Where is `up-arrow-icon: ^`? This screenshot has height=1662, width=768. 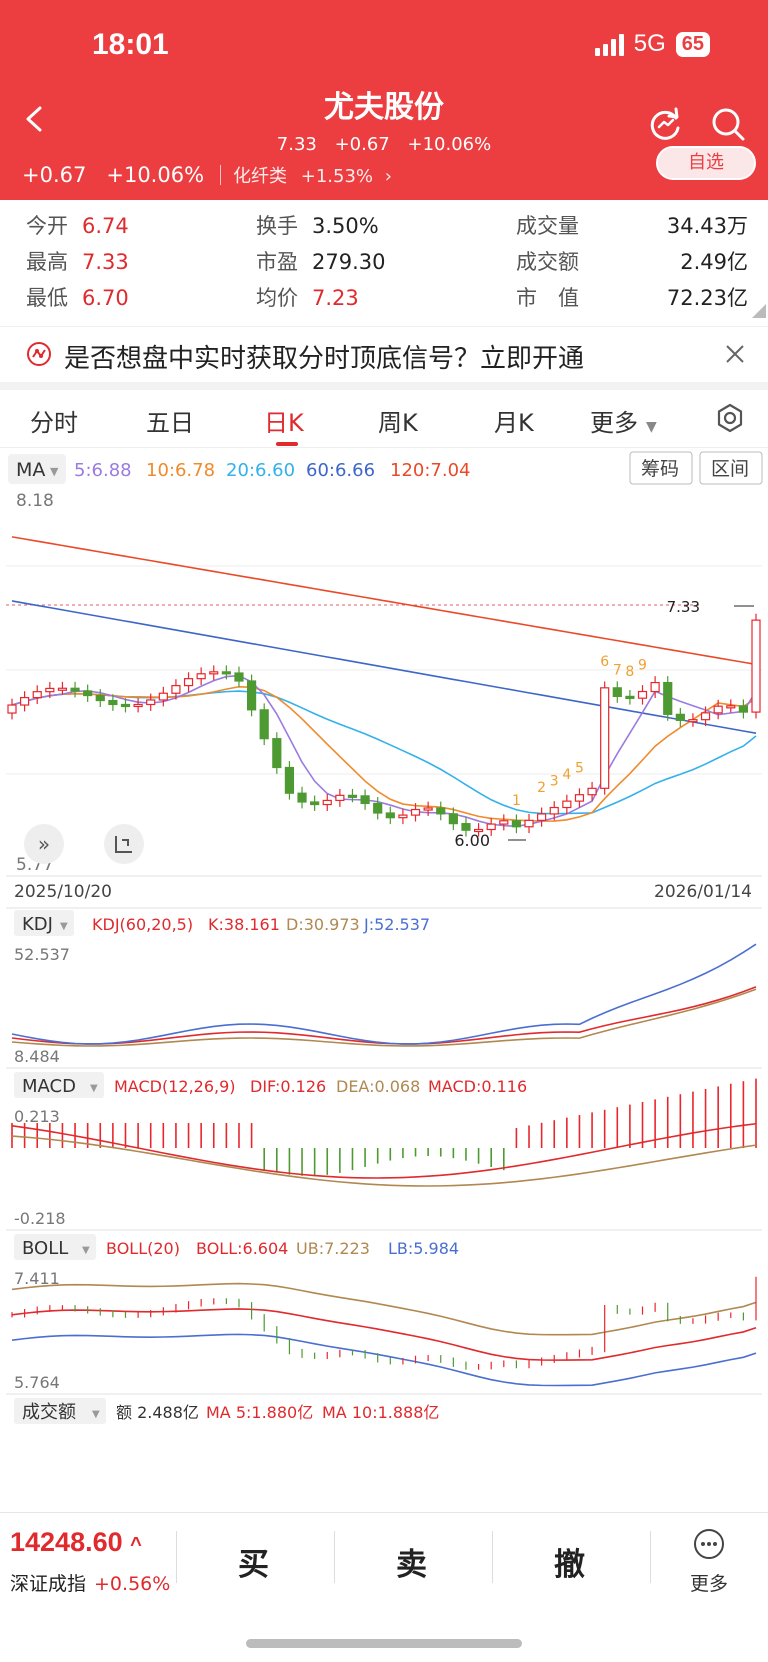
up-arrow-icon: ^ is located at coordinates (136, 1545).